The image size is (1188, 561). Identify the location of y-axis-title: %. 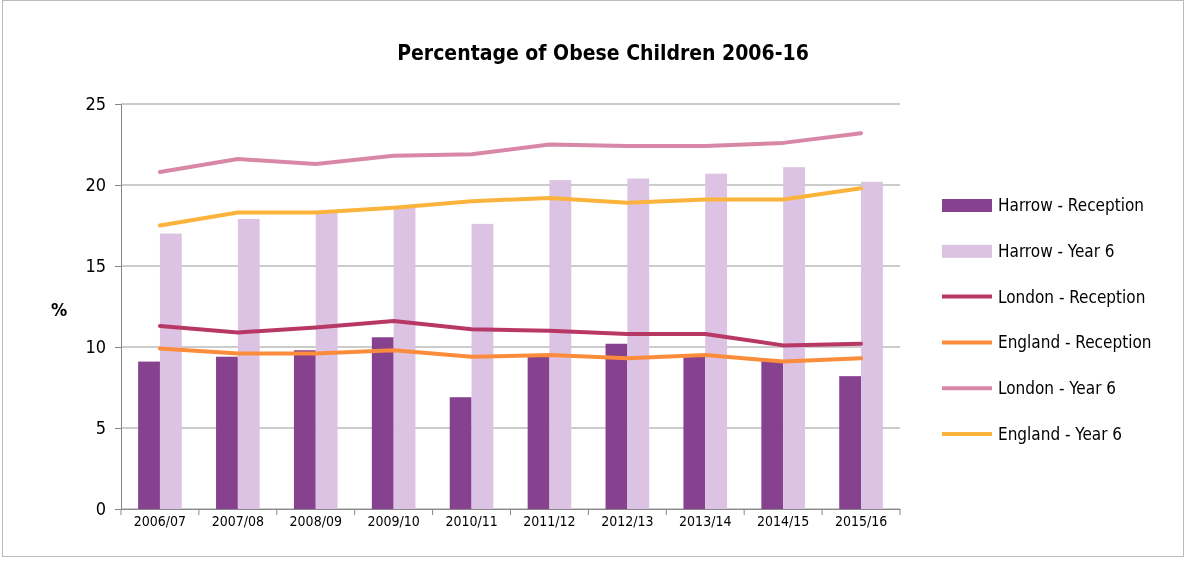
(59, 309).